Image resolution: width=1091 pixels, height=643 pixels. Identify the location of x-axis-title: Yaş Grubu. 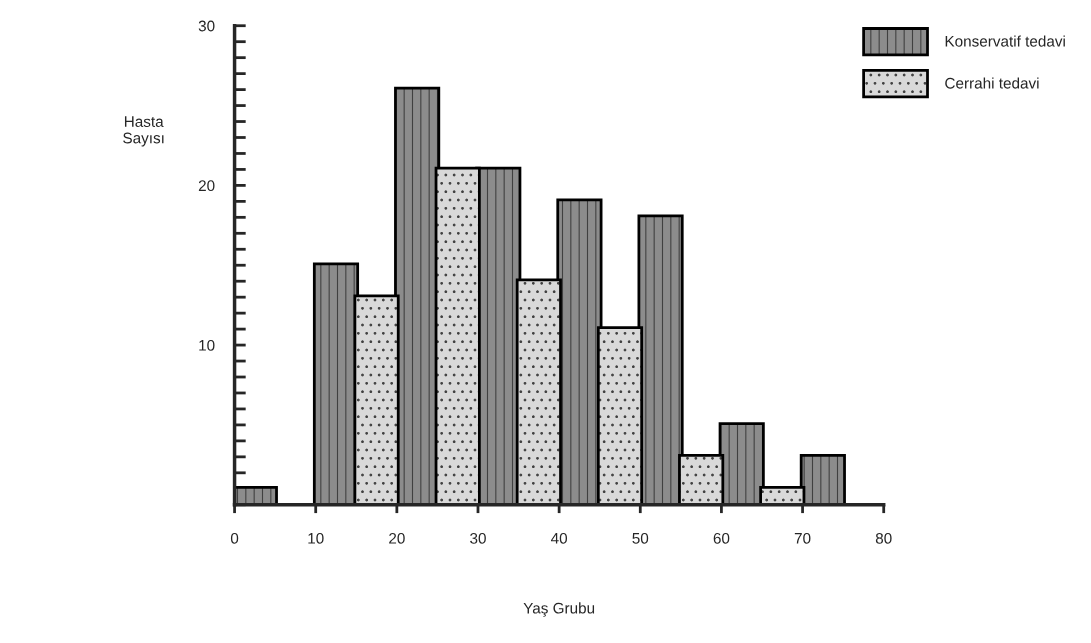
(559, 609).